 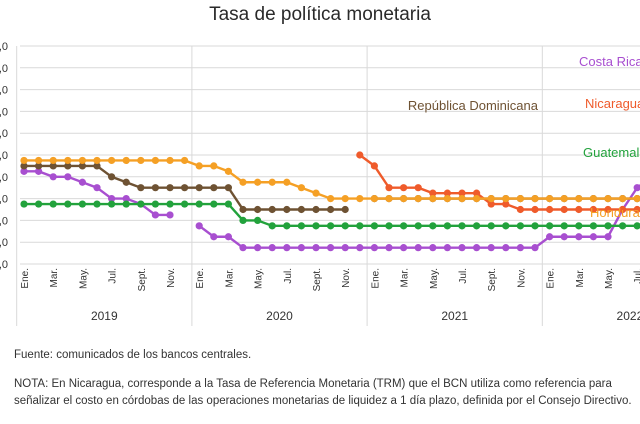 What do you see at coordinates (4, 112) in the screenshot?
I see `y-tick-label: 7,0` at bounding box center [4, 112].